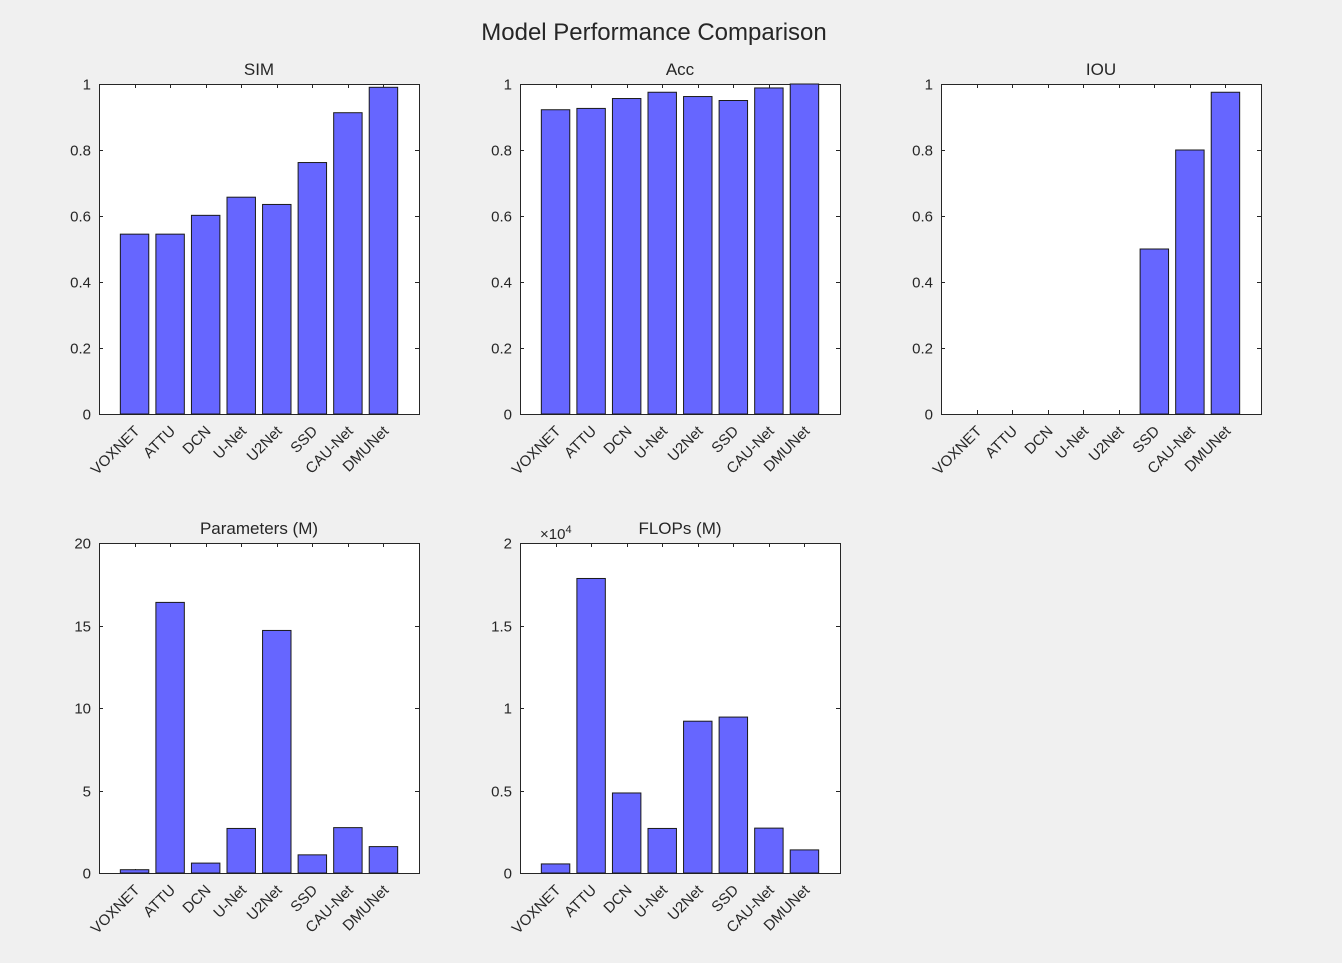 Image resolution: width=1342 pixels, height=963 pixels. I want to click on chart-title: IOU, so click(1101, 69).